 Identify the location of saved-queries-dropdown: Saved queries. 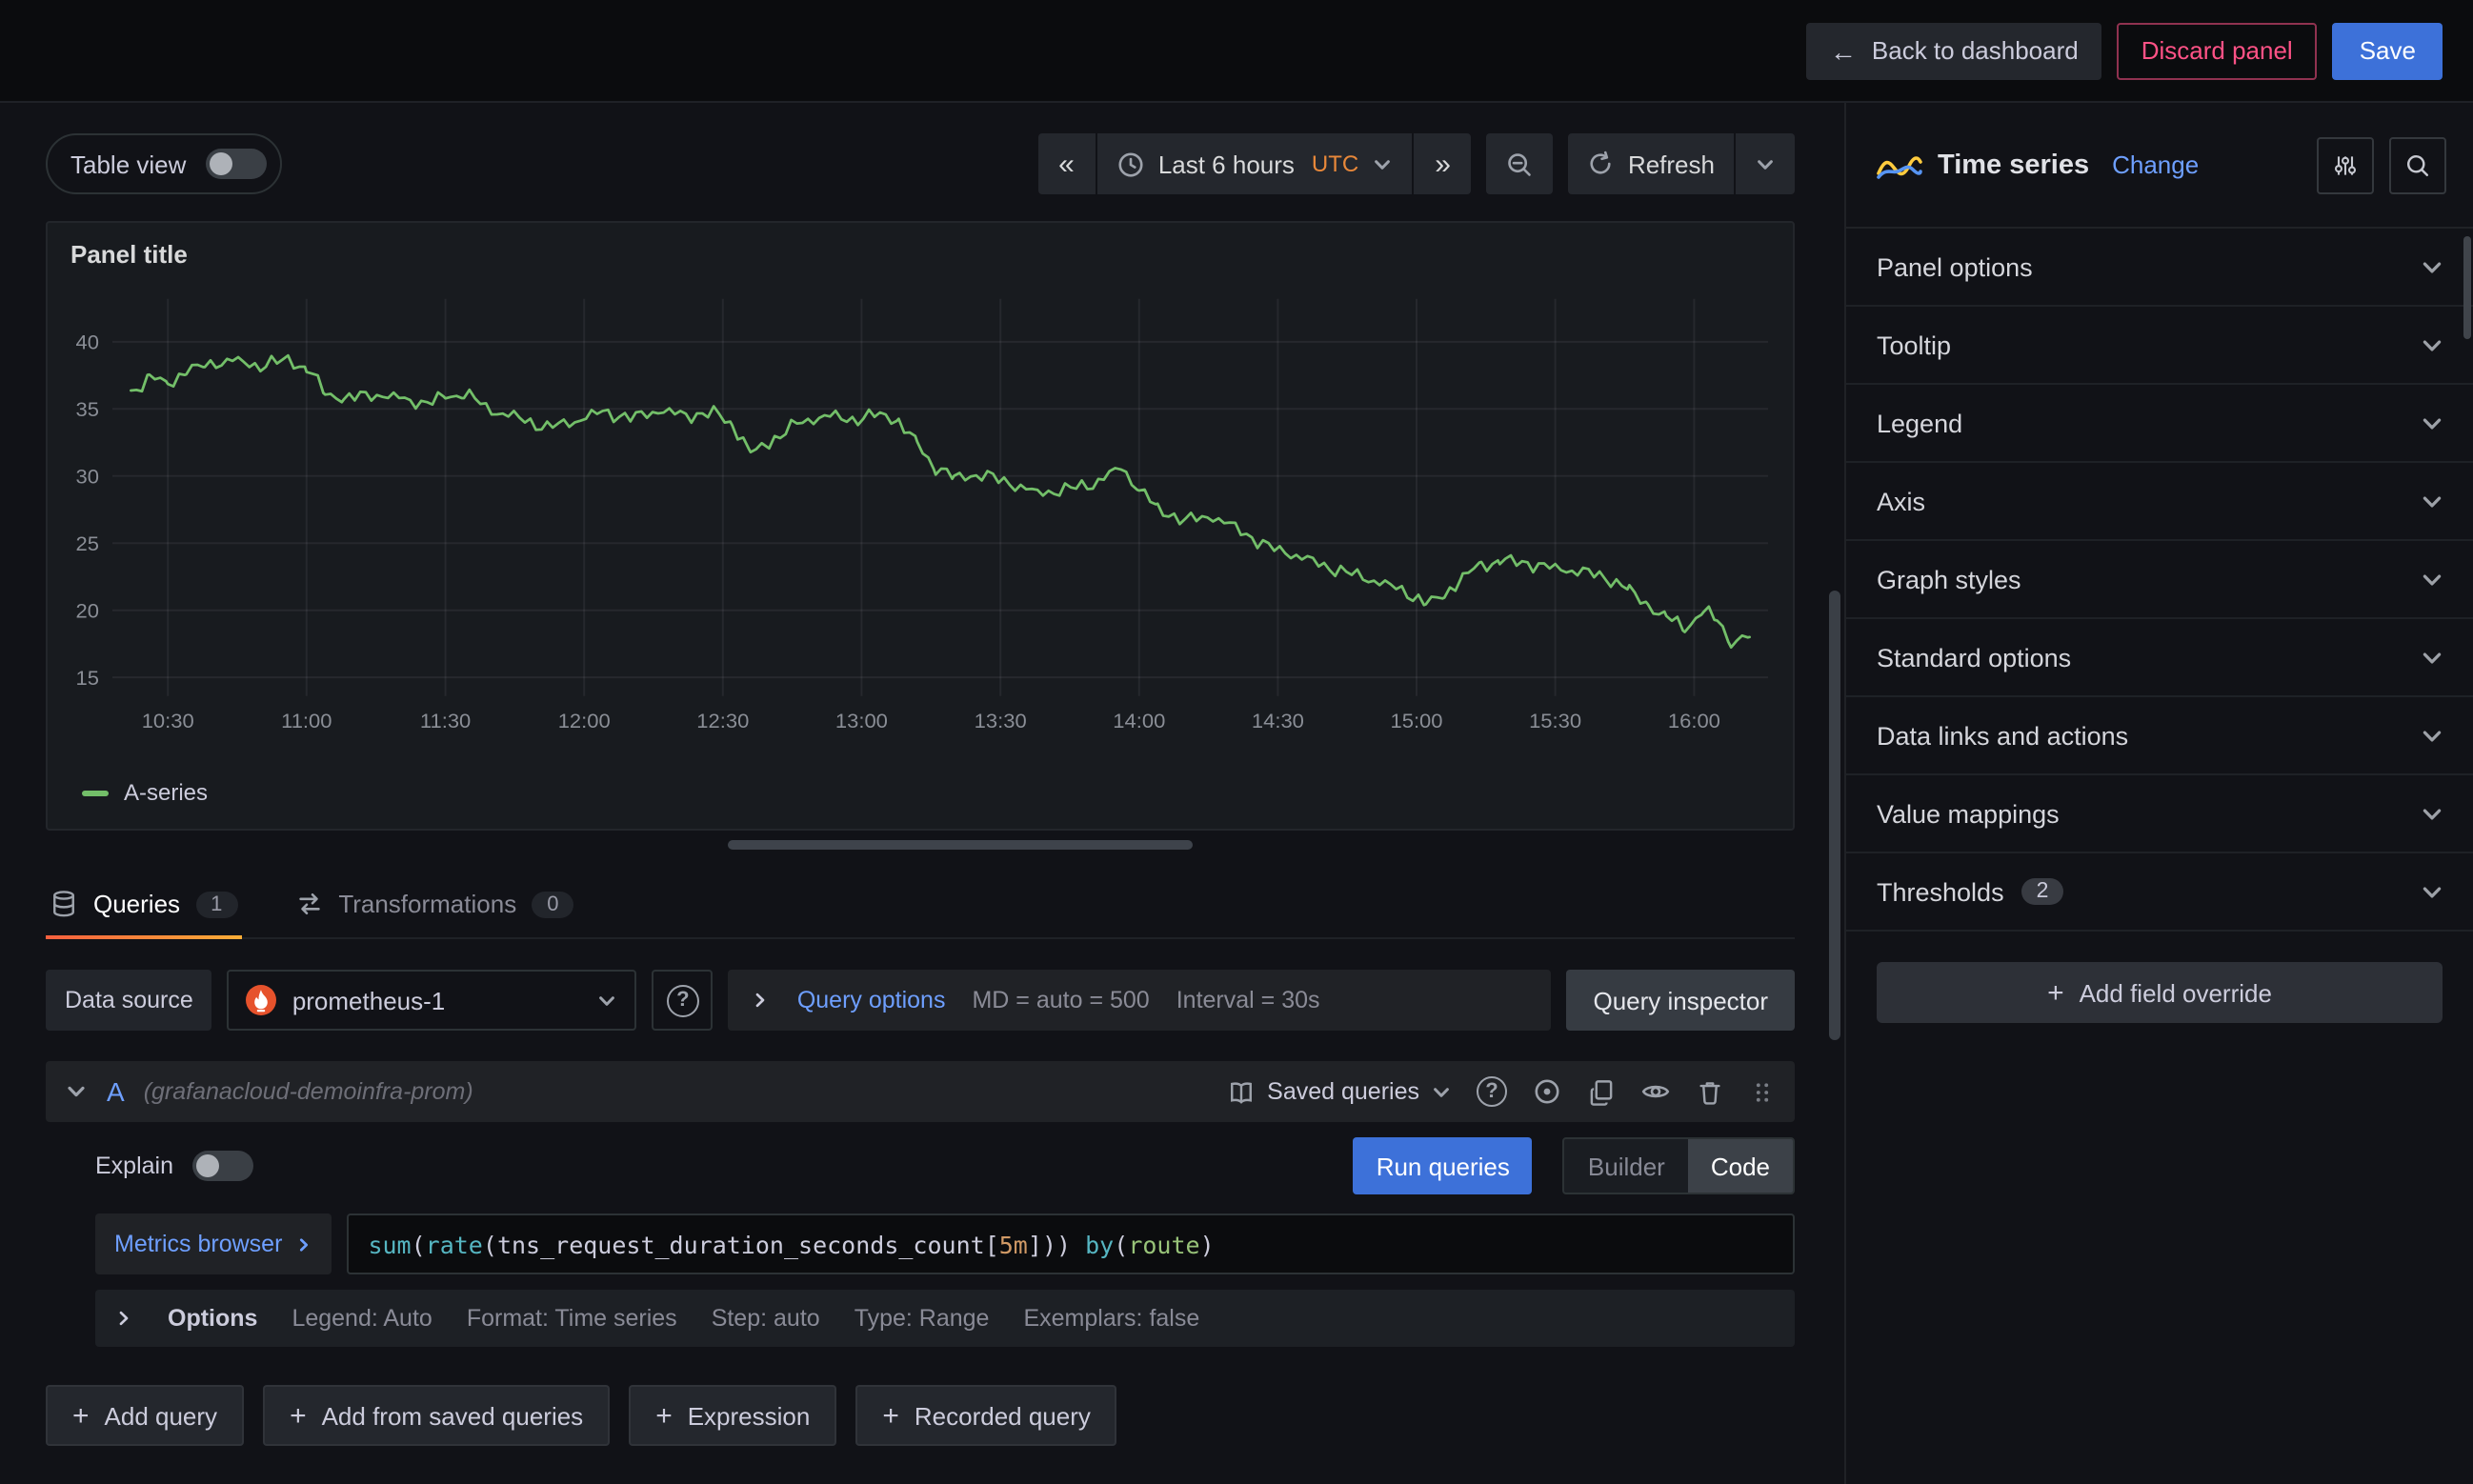
(1340, 1091).